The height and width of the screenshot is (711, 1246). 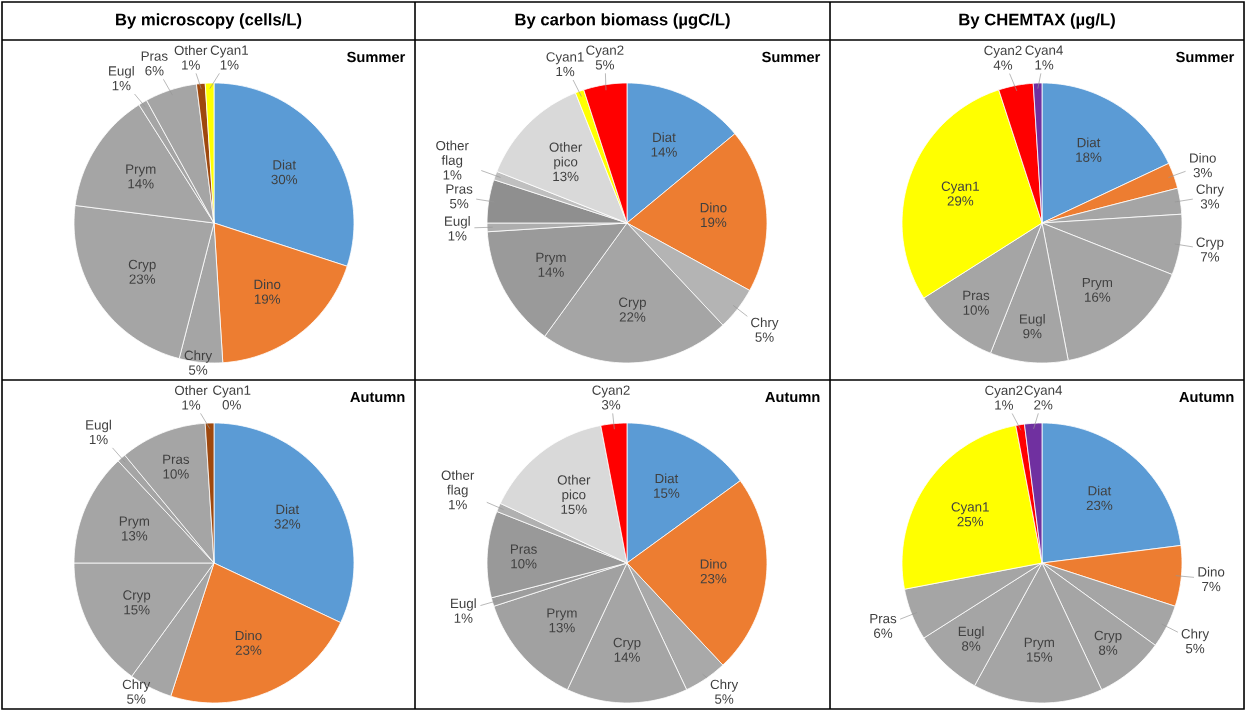 What do you see at coordinates (191, 390) in the screenshot?
I see `slice-label: Other` at bounding box center [191, 390].